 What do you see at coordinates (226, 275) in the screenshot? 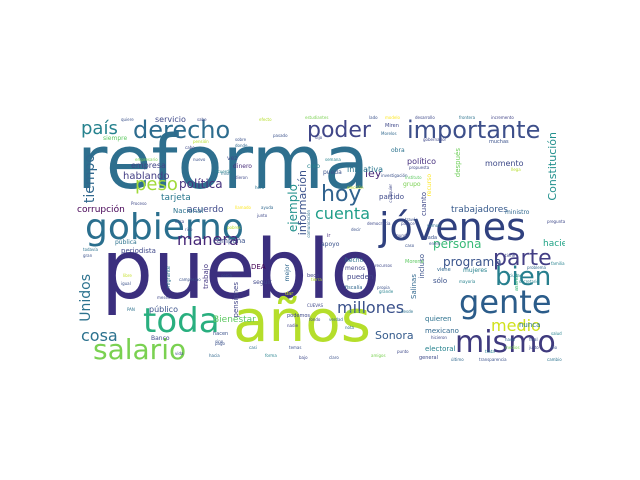
I see `word: cerca` at bounding box center [226, 275].